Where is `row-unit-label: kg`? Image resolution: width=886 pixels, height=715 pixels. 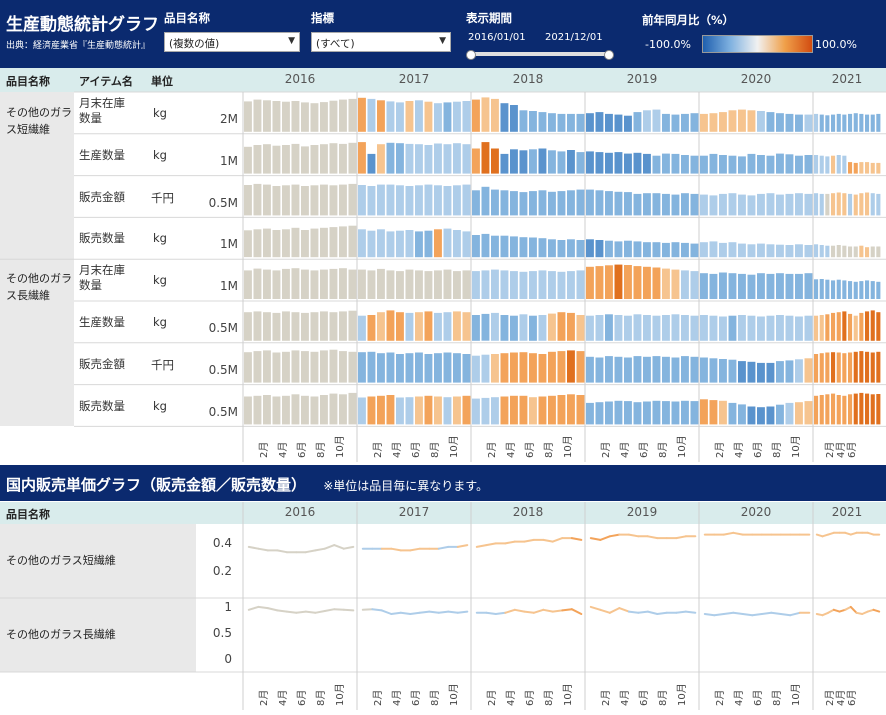 row-unit-label: kg is located at coordinates (160, 405).